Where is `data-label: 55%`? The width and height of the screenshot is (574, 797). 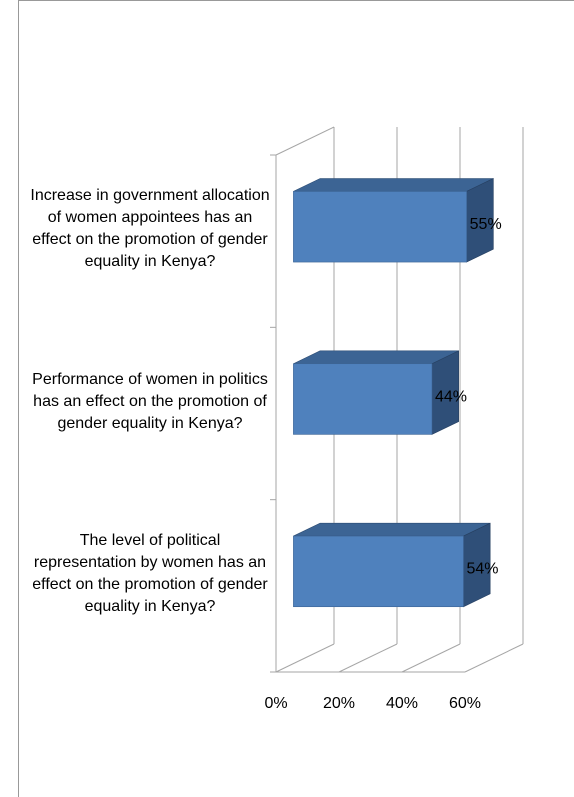 data-label: 55% is located at coordinates (486, 224).